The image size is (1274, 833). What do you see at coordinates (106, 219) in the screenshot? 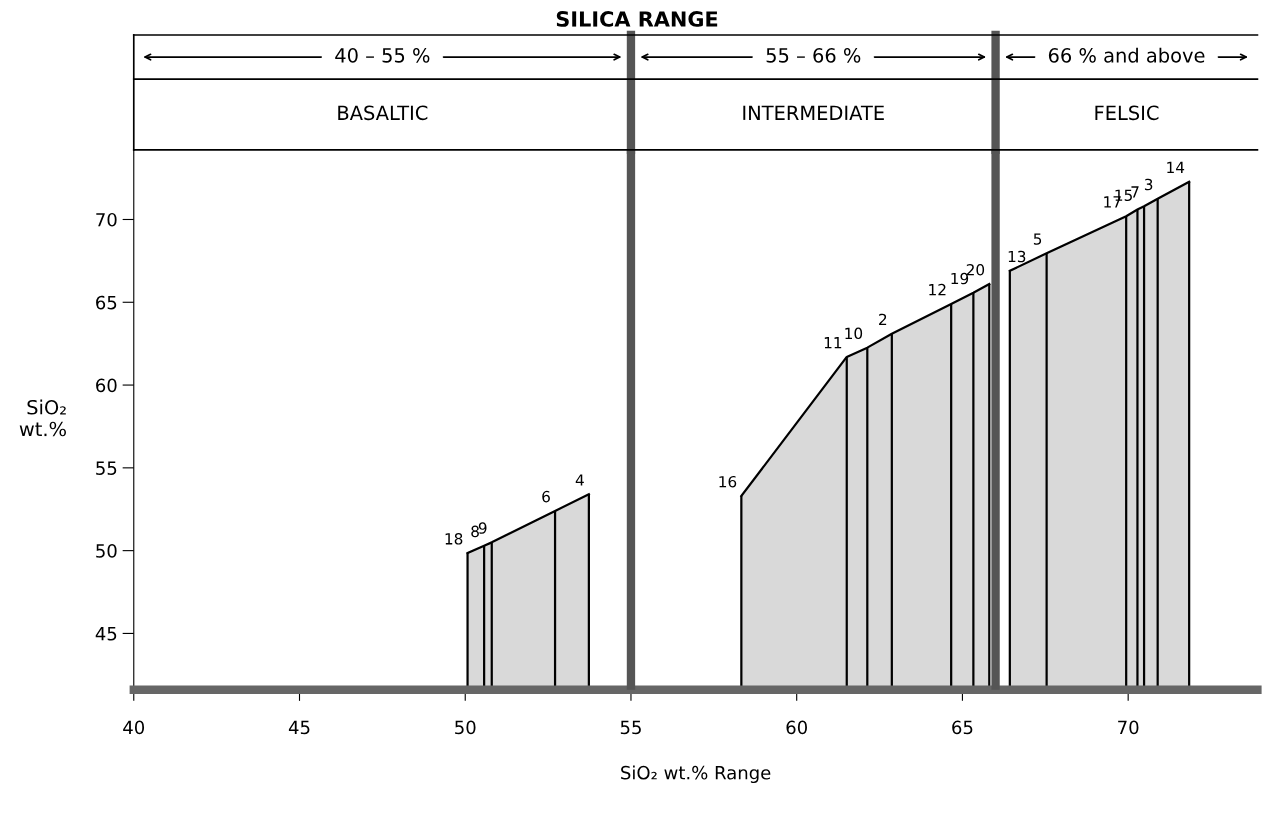
I see `y-tick-label: 70` at bounding box center [106, 219].